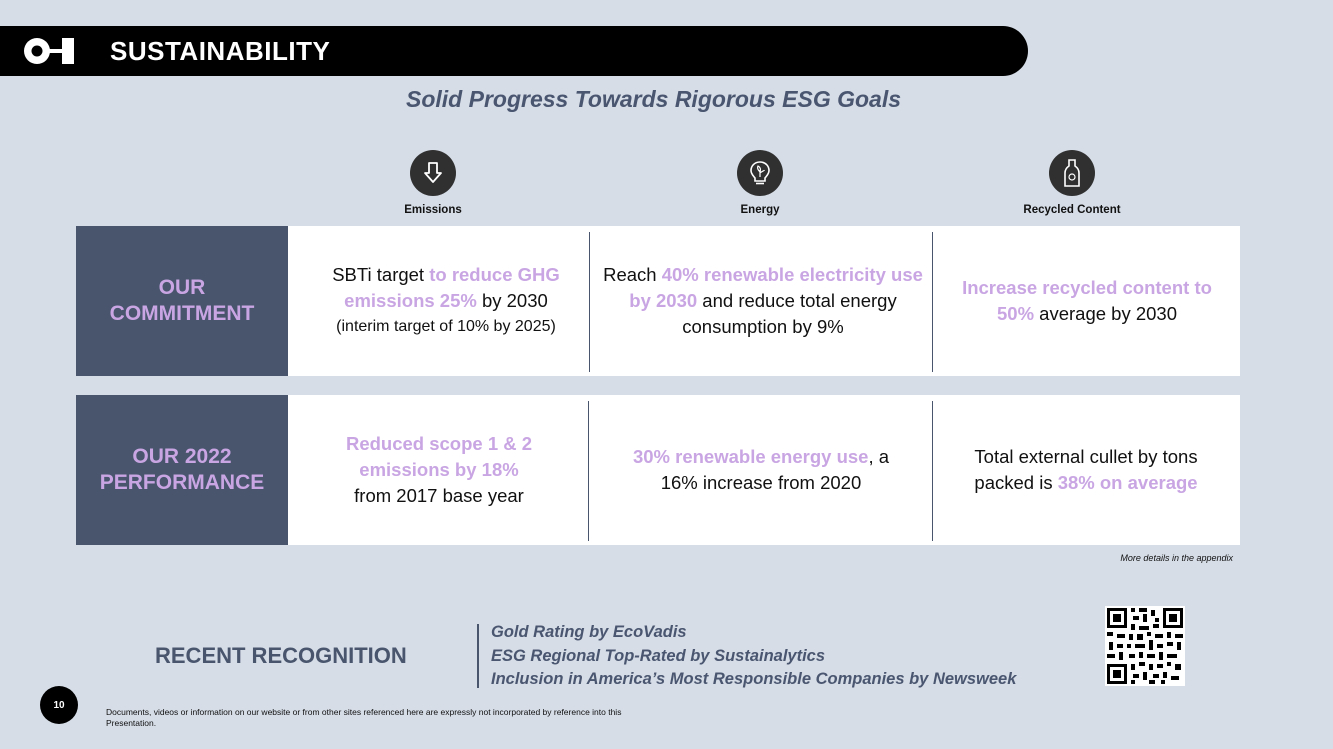 Image resolution: width=1333 pixels, height=749 pixels. What do you see at coordinates (381, 274) in the screenshot?
I see `commitment-emissions-pre: SBTi target` at bounding box center [381, 274].